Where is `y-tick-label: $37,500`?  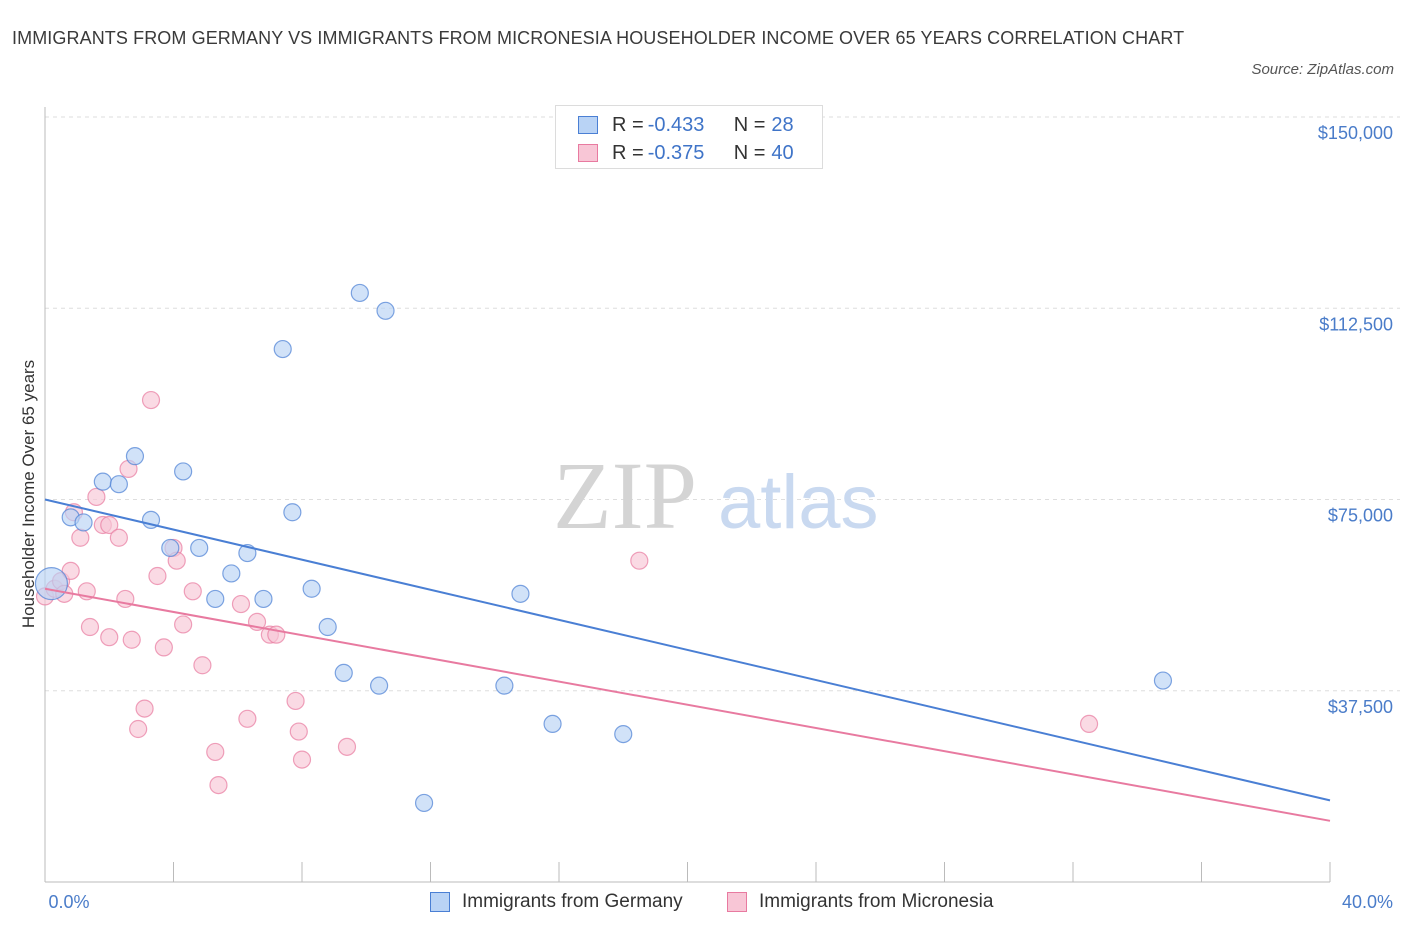
y-tick-label: $37,500 is located at coordinates (1360, 707).